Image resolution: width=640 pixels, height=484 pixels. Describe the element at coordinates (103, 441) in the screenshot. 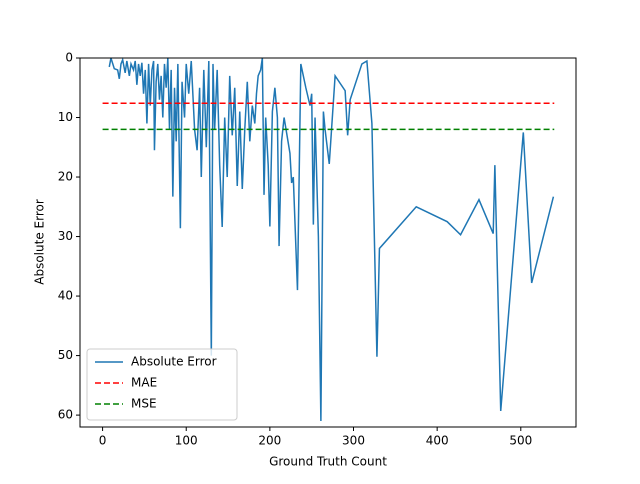

I see `x-tick-label: 0` at that location.